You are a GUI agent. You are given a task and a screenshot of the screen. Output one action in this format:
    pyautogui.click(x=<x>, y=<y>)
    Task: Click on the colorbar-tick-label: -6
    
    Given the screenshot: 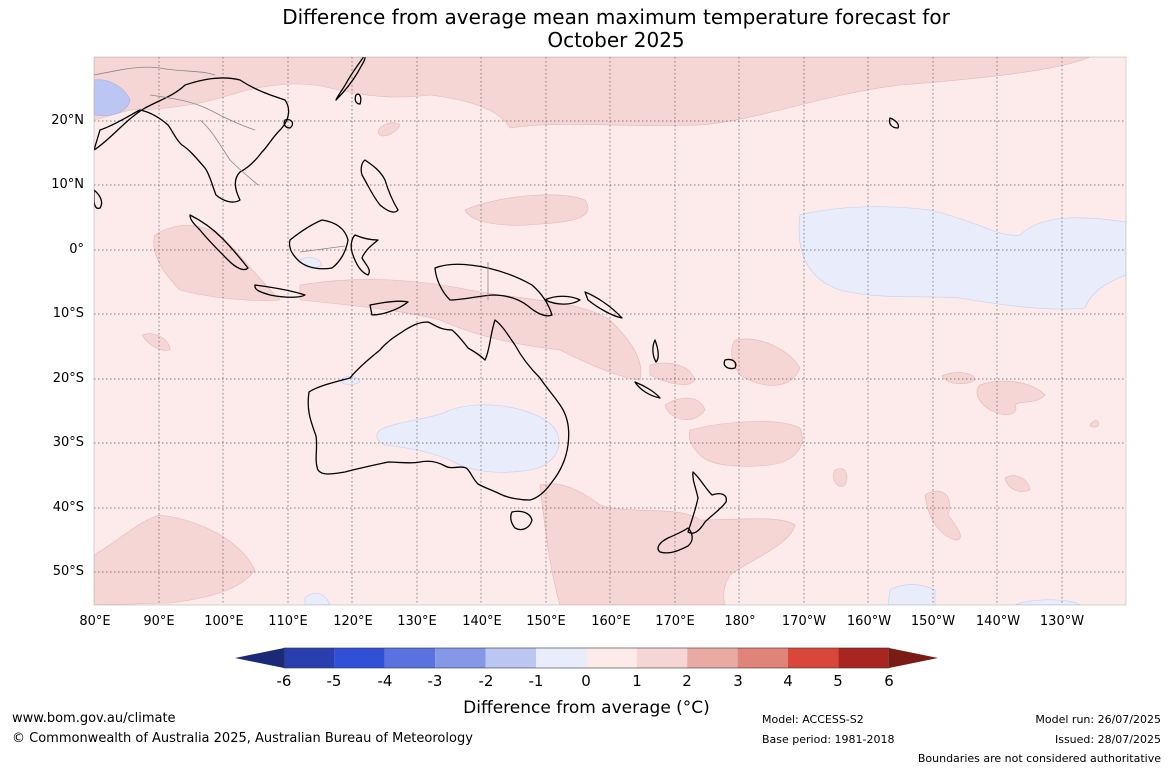 What is the action you would take?
    pyautogui.click(x=284, y=681)
    